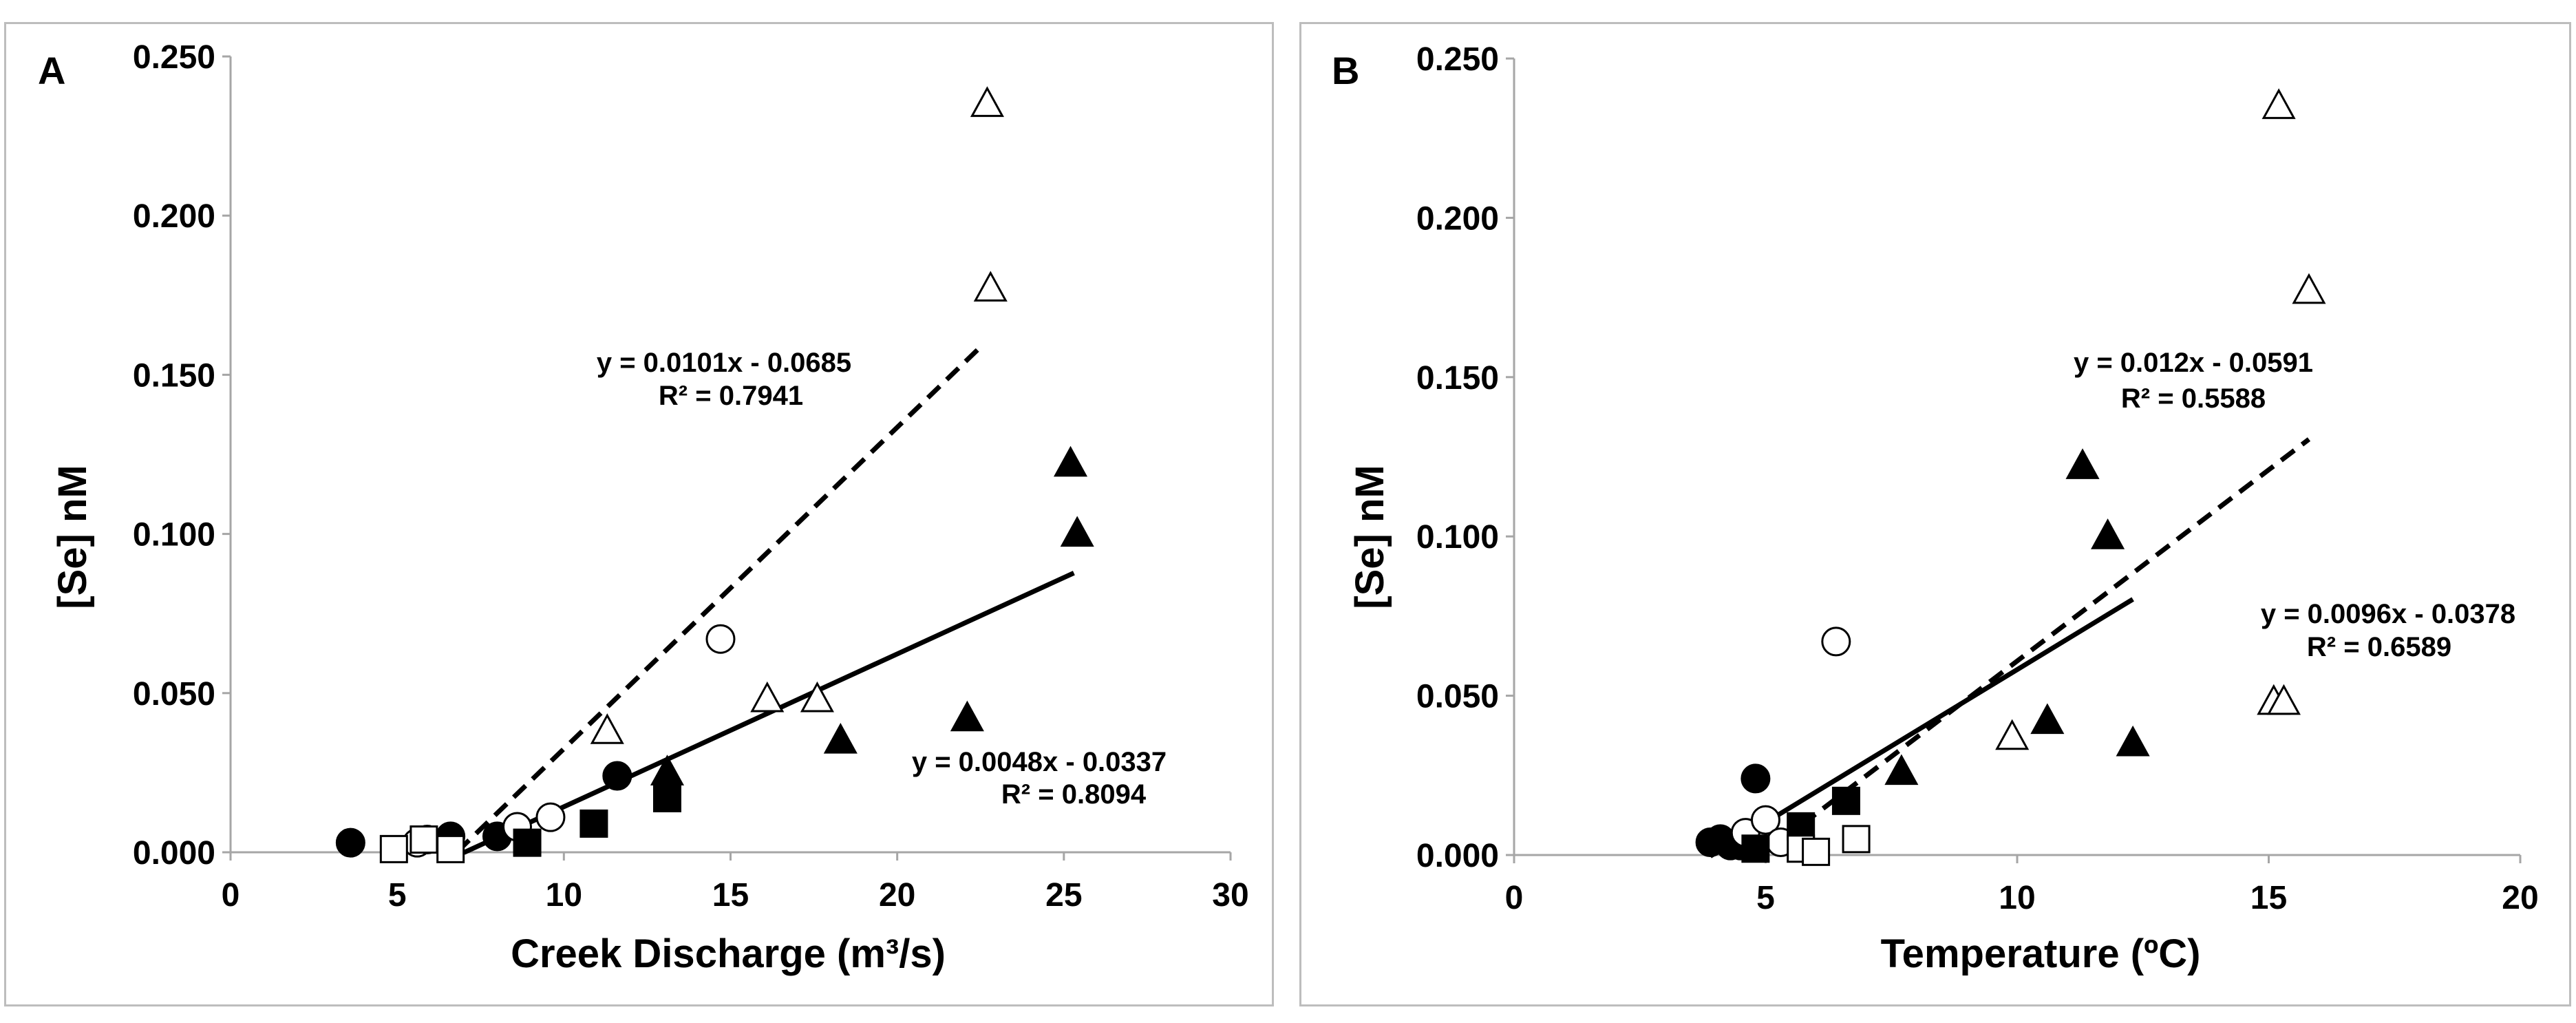 This screenshot has width=2576, height=1023. I want to click on panel-b-y-tick-label: 0.050, so click(1457, 697).